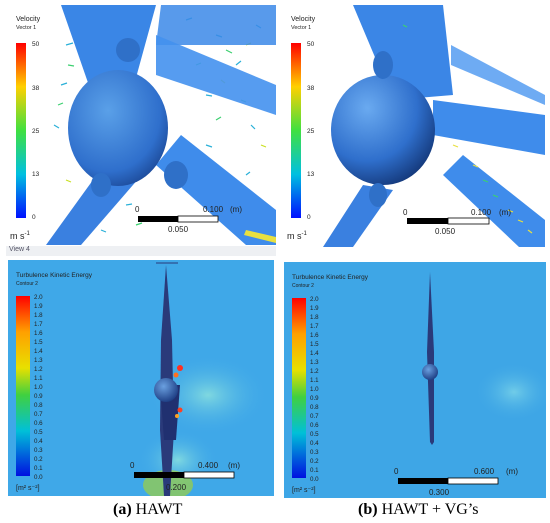 The height and width of the screenshot is (523, 550). I want to click on legend-tick: 1.5, so click(314, 344).